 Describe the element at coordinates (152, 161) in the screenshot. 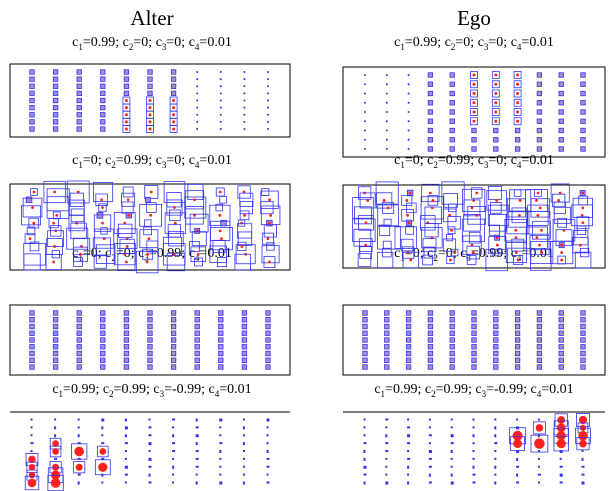

I see `row-caption: c1=0; c2=0.99; c3=0; c4=0.01` at that location.